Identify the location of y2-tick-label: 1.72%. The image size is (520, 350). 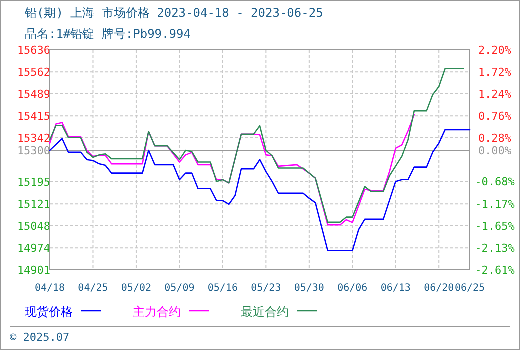
(495, 72).